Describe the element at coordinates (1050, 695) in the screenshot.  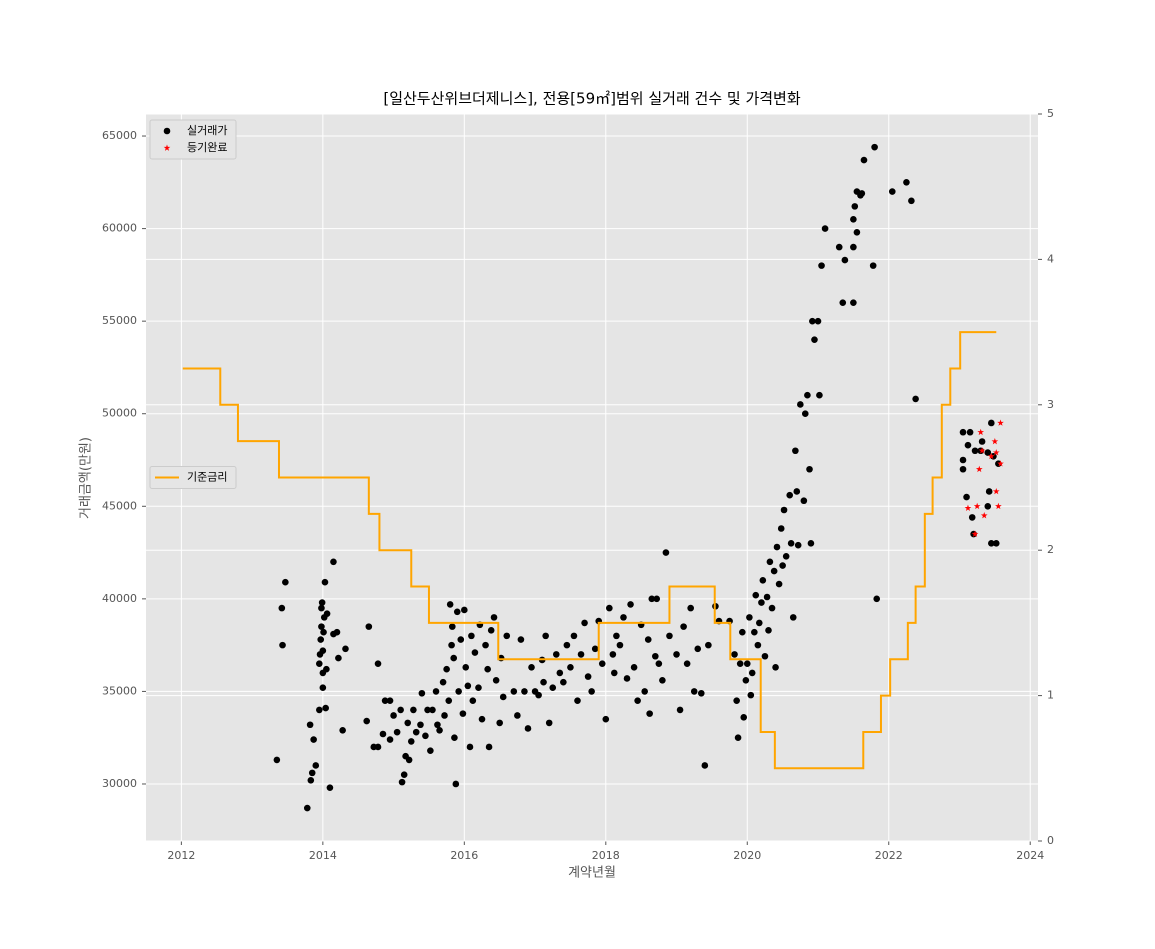
I see `y2-tick-label: 1` at that location.